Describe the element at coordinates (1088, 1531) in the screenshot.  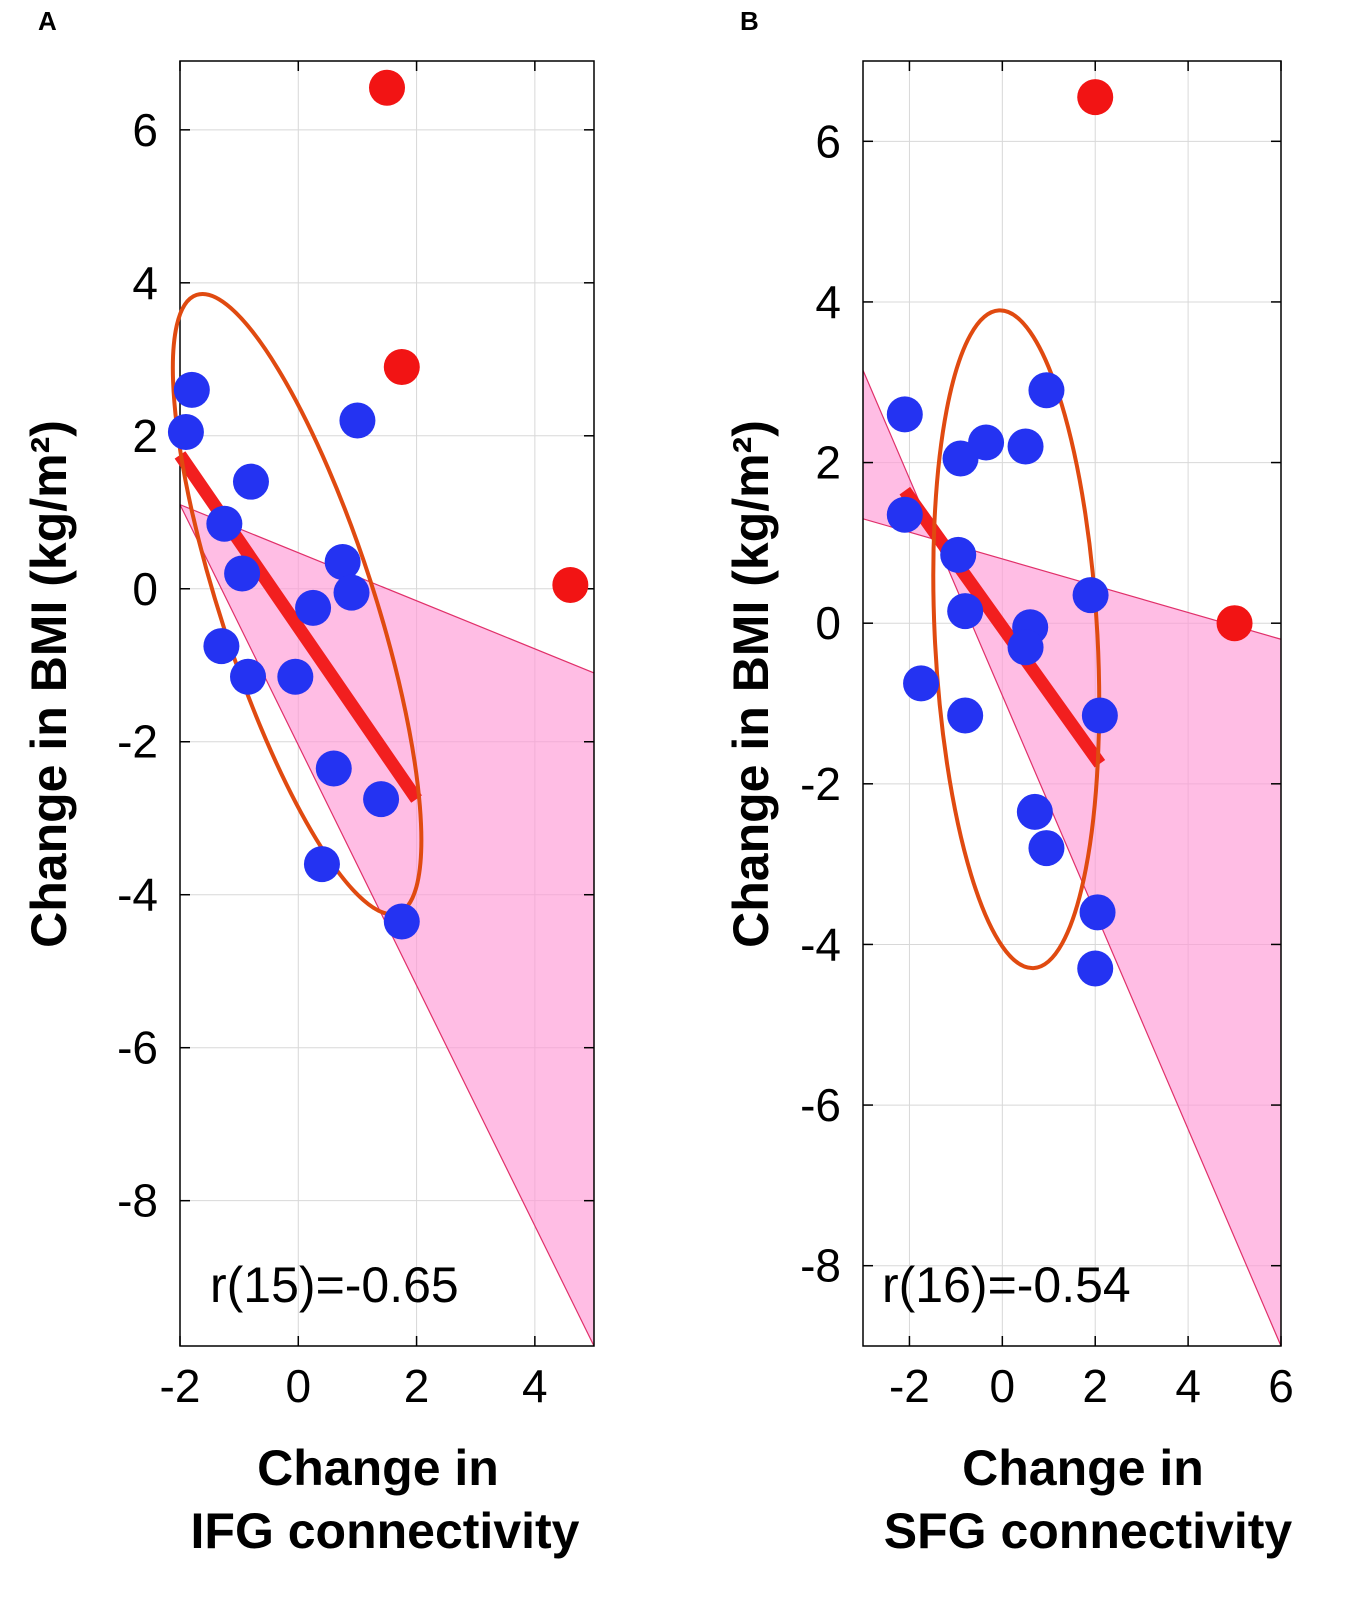
I see `xlabel-b-line2: SFG connectivity` at that location.